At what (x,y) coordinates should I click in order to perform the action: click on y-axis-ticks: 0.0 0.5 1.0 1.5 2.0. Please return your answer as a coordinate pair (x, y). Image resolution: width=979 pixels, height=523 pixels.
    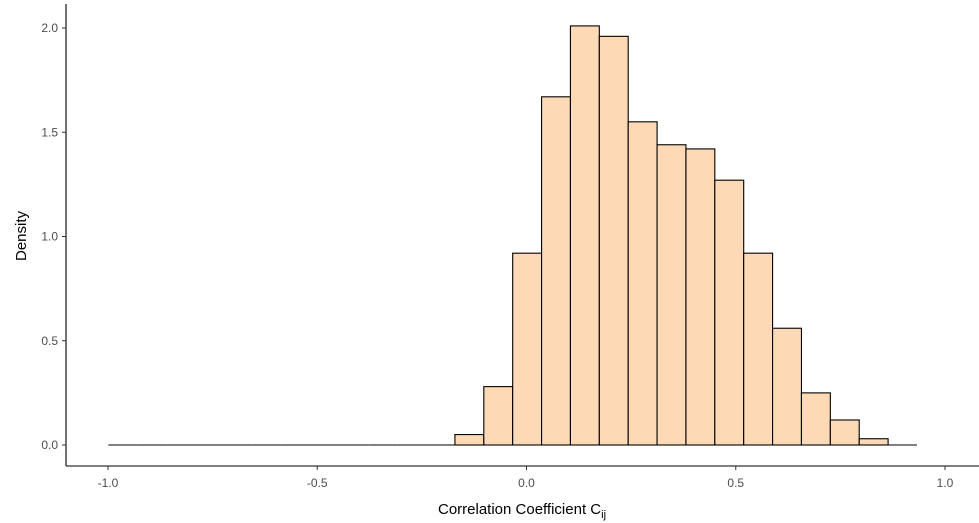
    Looking at the image, I should click on (53, 236).